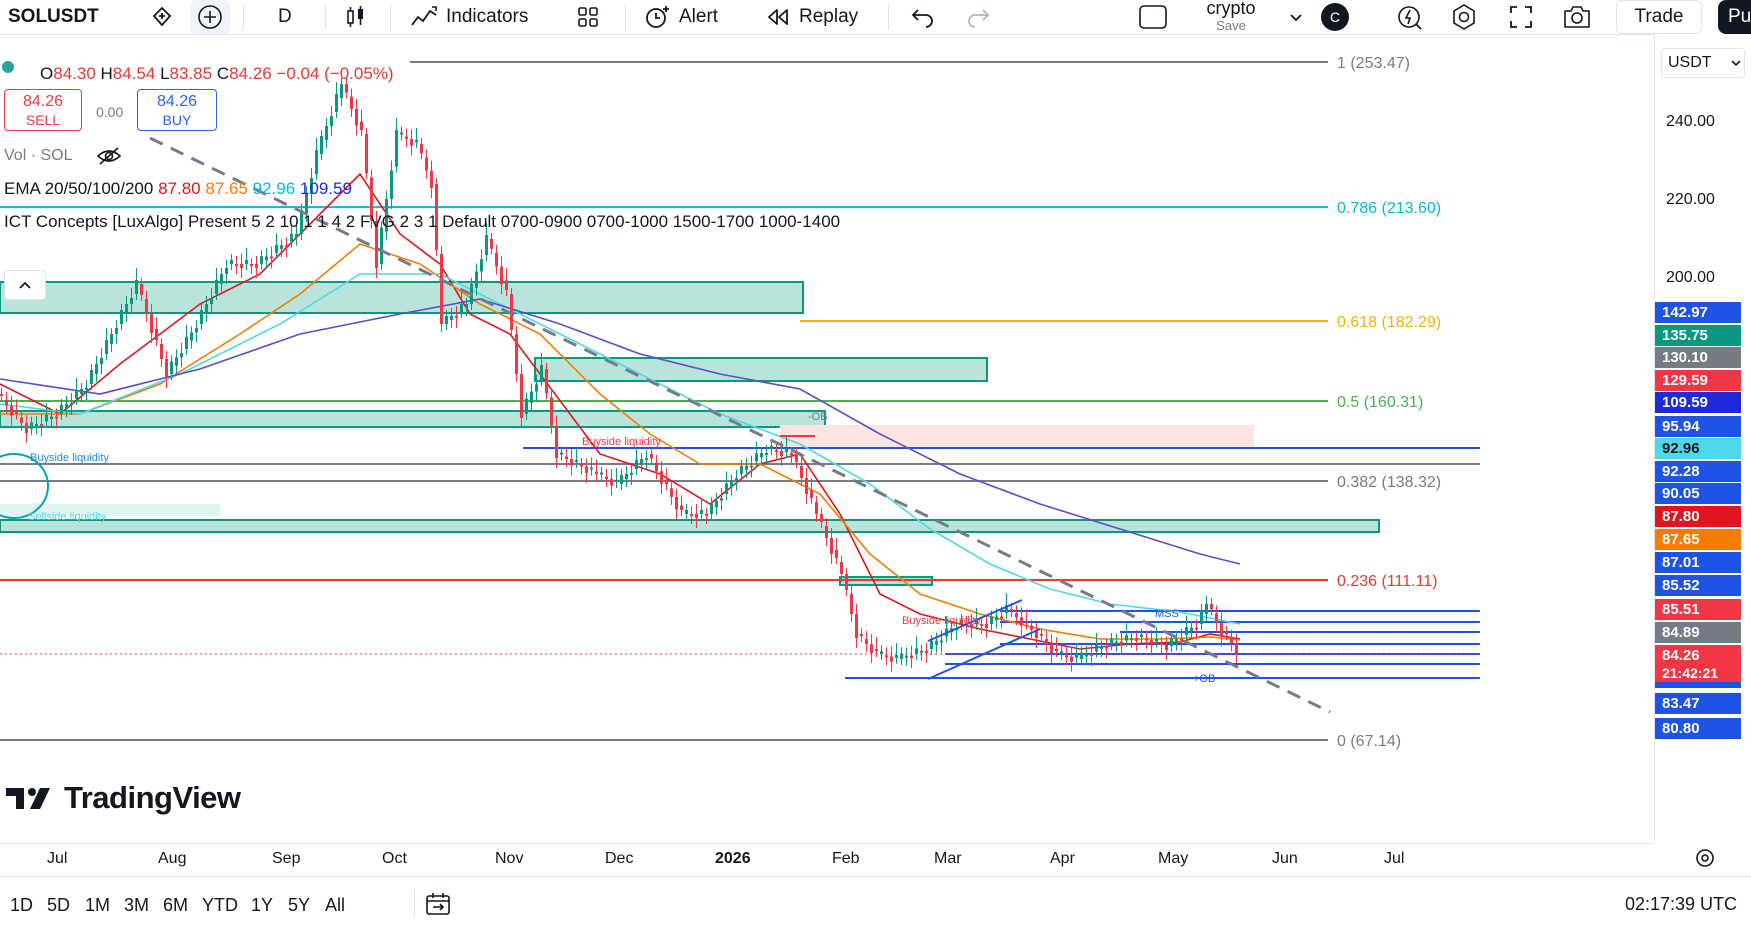 This screenshot has width=1751, height=930. Describe the element at coordinates (424, 16) in the screenshot. I see `indicators-icon` at that location.